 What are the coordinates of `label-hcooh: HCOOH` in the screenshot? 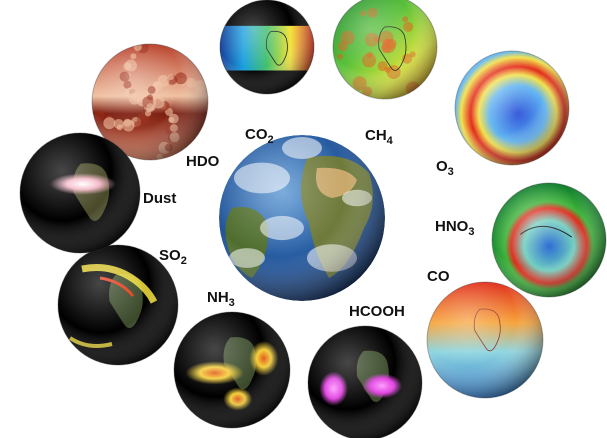 It's located at (377, 311).